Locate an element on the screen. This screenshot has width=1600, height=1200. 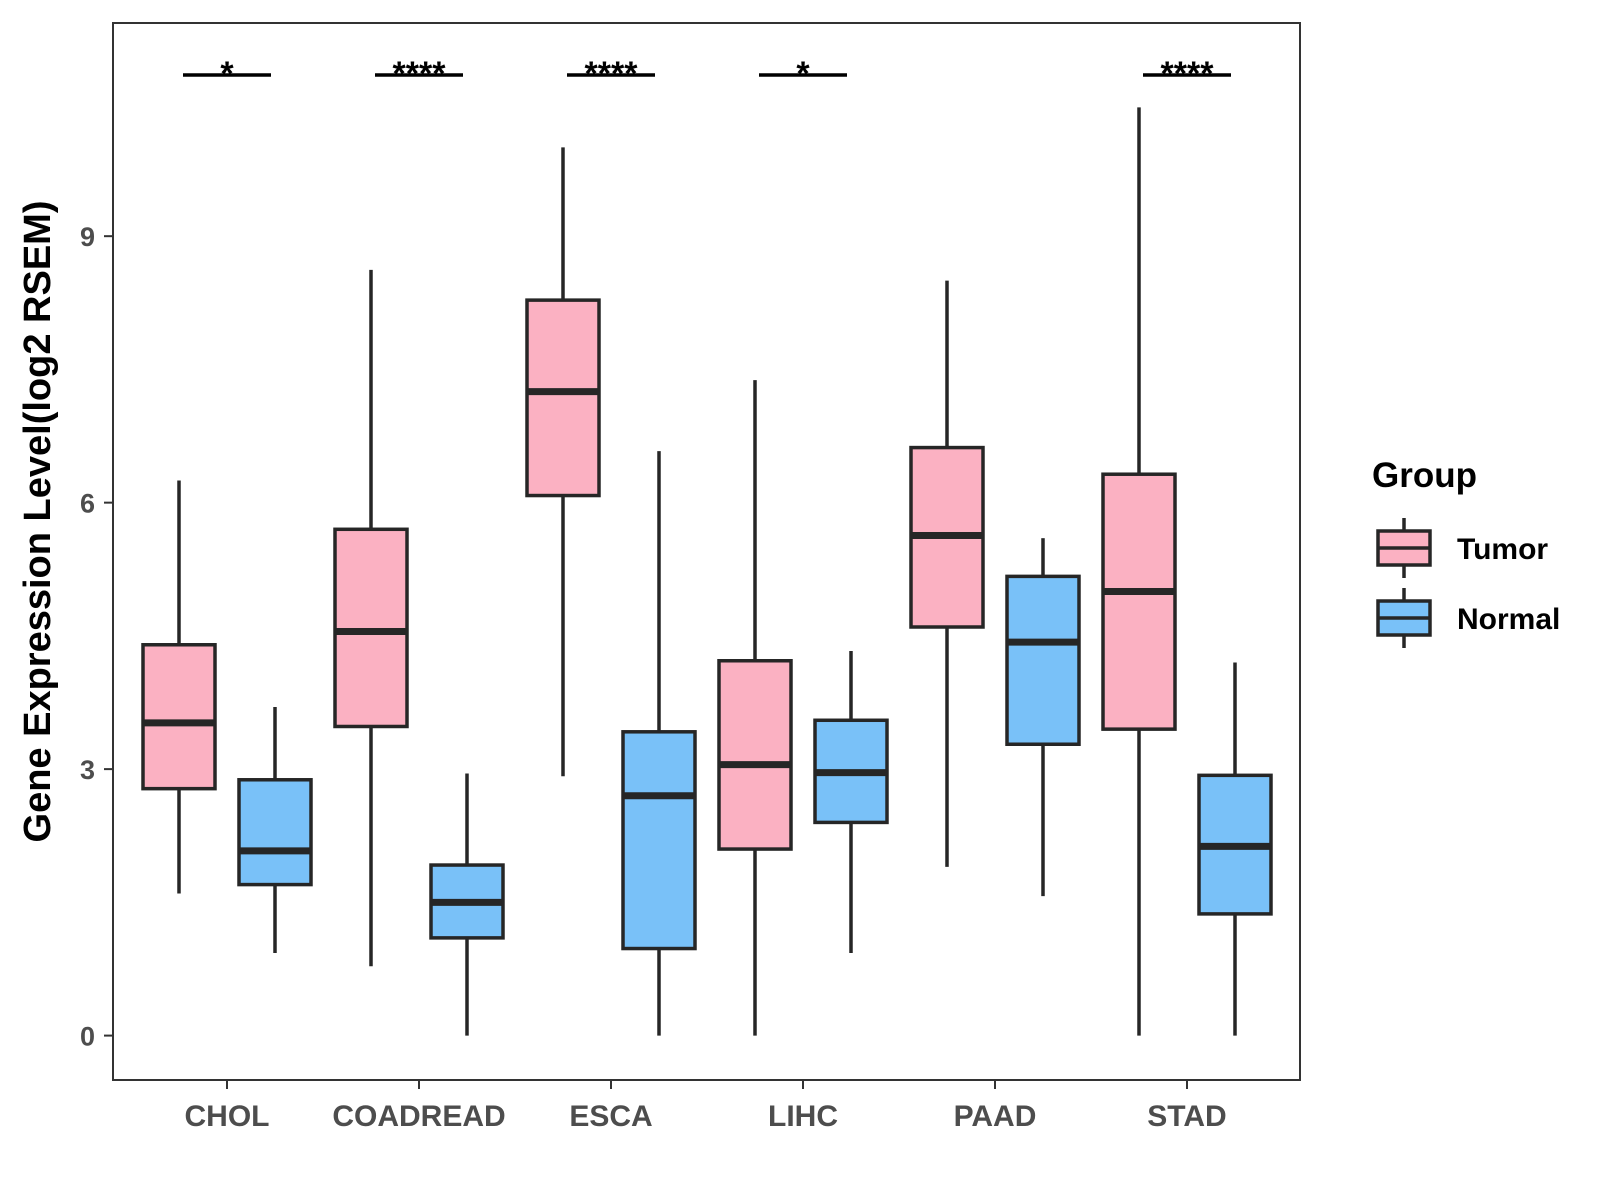
box-normal-chol is located at coordinates (275, 832).